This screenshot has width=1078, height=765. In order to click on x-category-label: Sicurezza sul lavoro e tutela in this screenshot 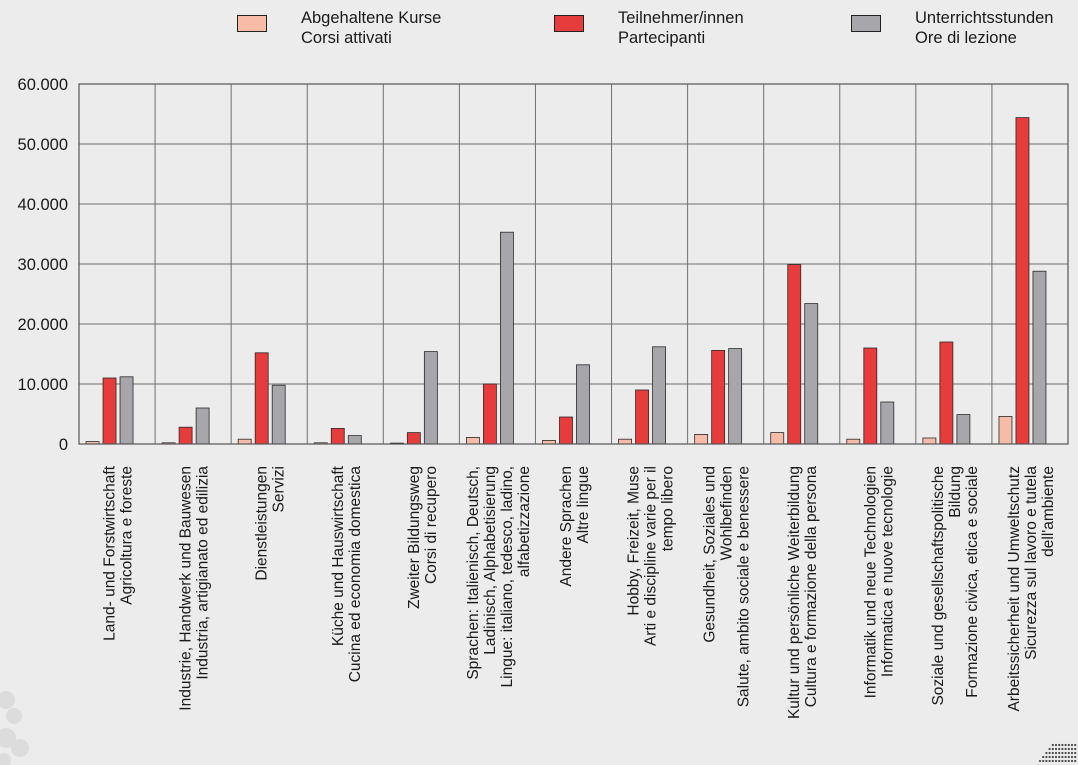, I will do `click(1031, 563)`.